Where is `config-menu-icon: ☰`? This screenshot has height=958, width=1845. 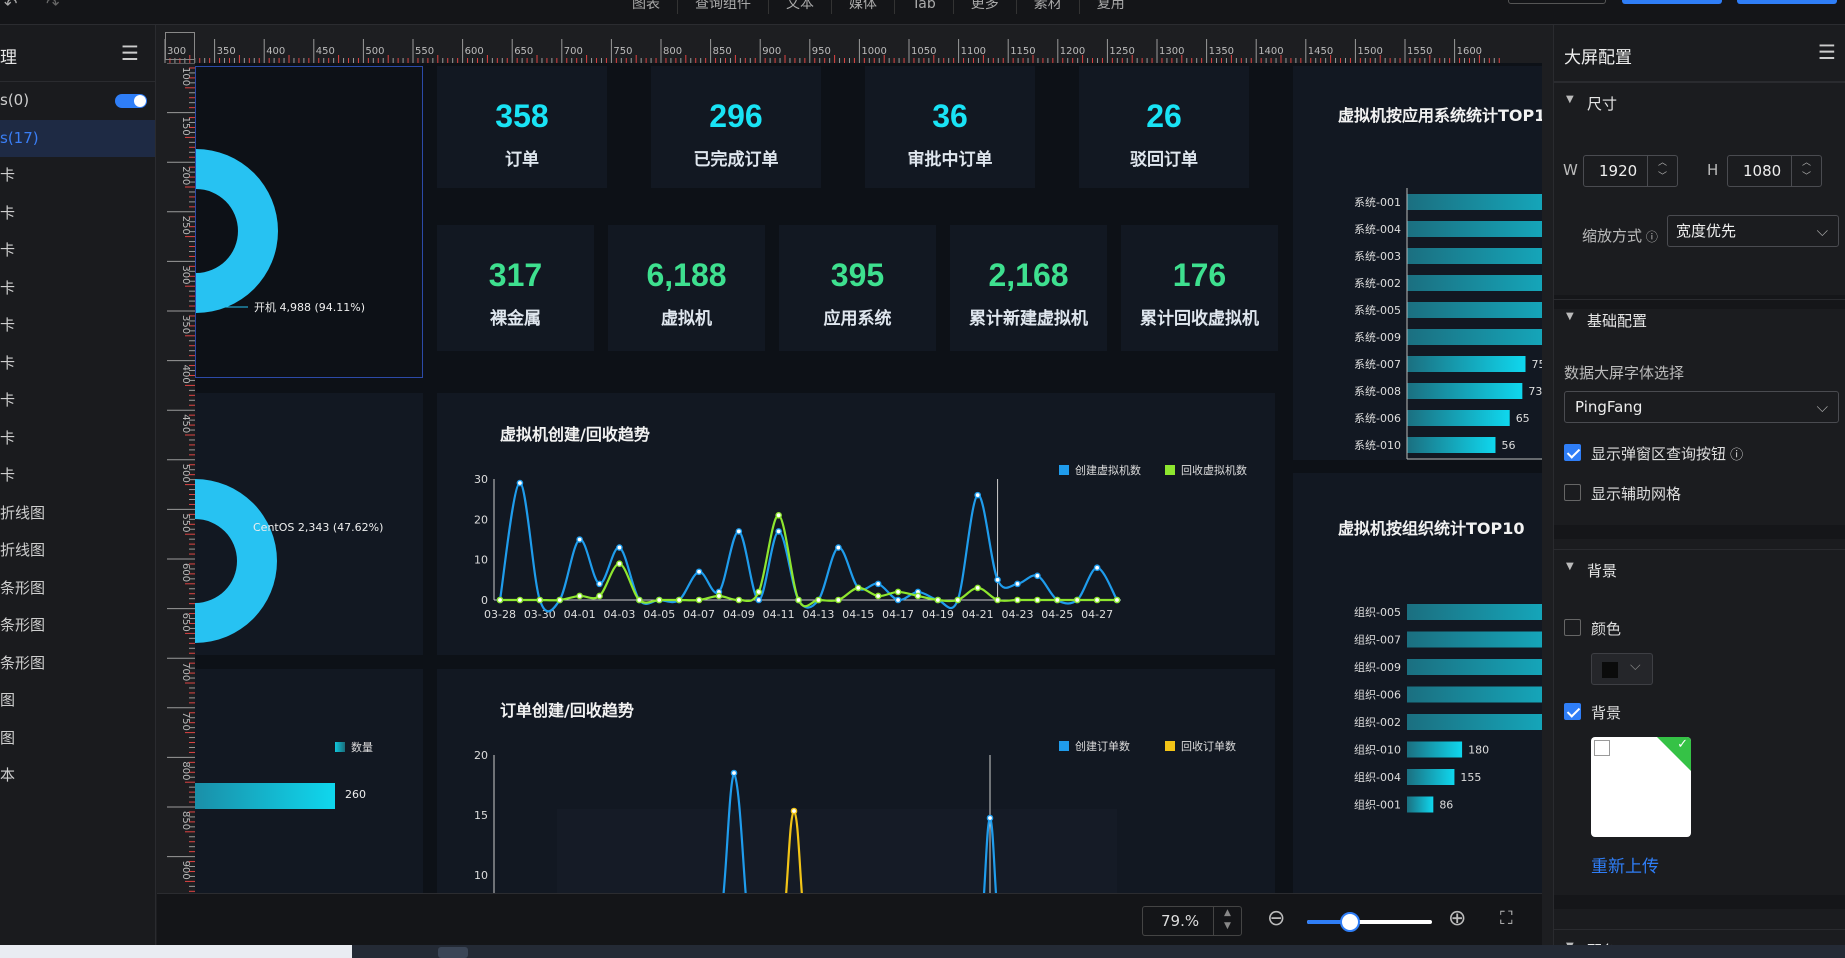
config-menu-icon: ☰ is located at coordinates (1827, 52).